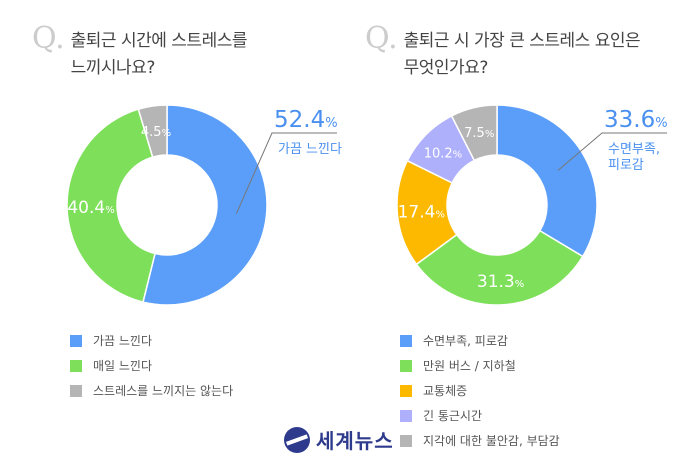 This screenshot has height=461, width=680. I want to click on data-label: 7.5%, so click(479, 133).